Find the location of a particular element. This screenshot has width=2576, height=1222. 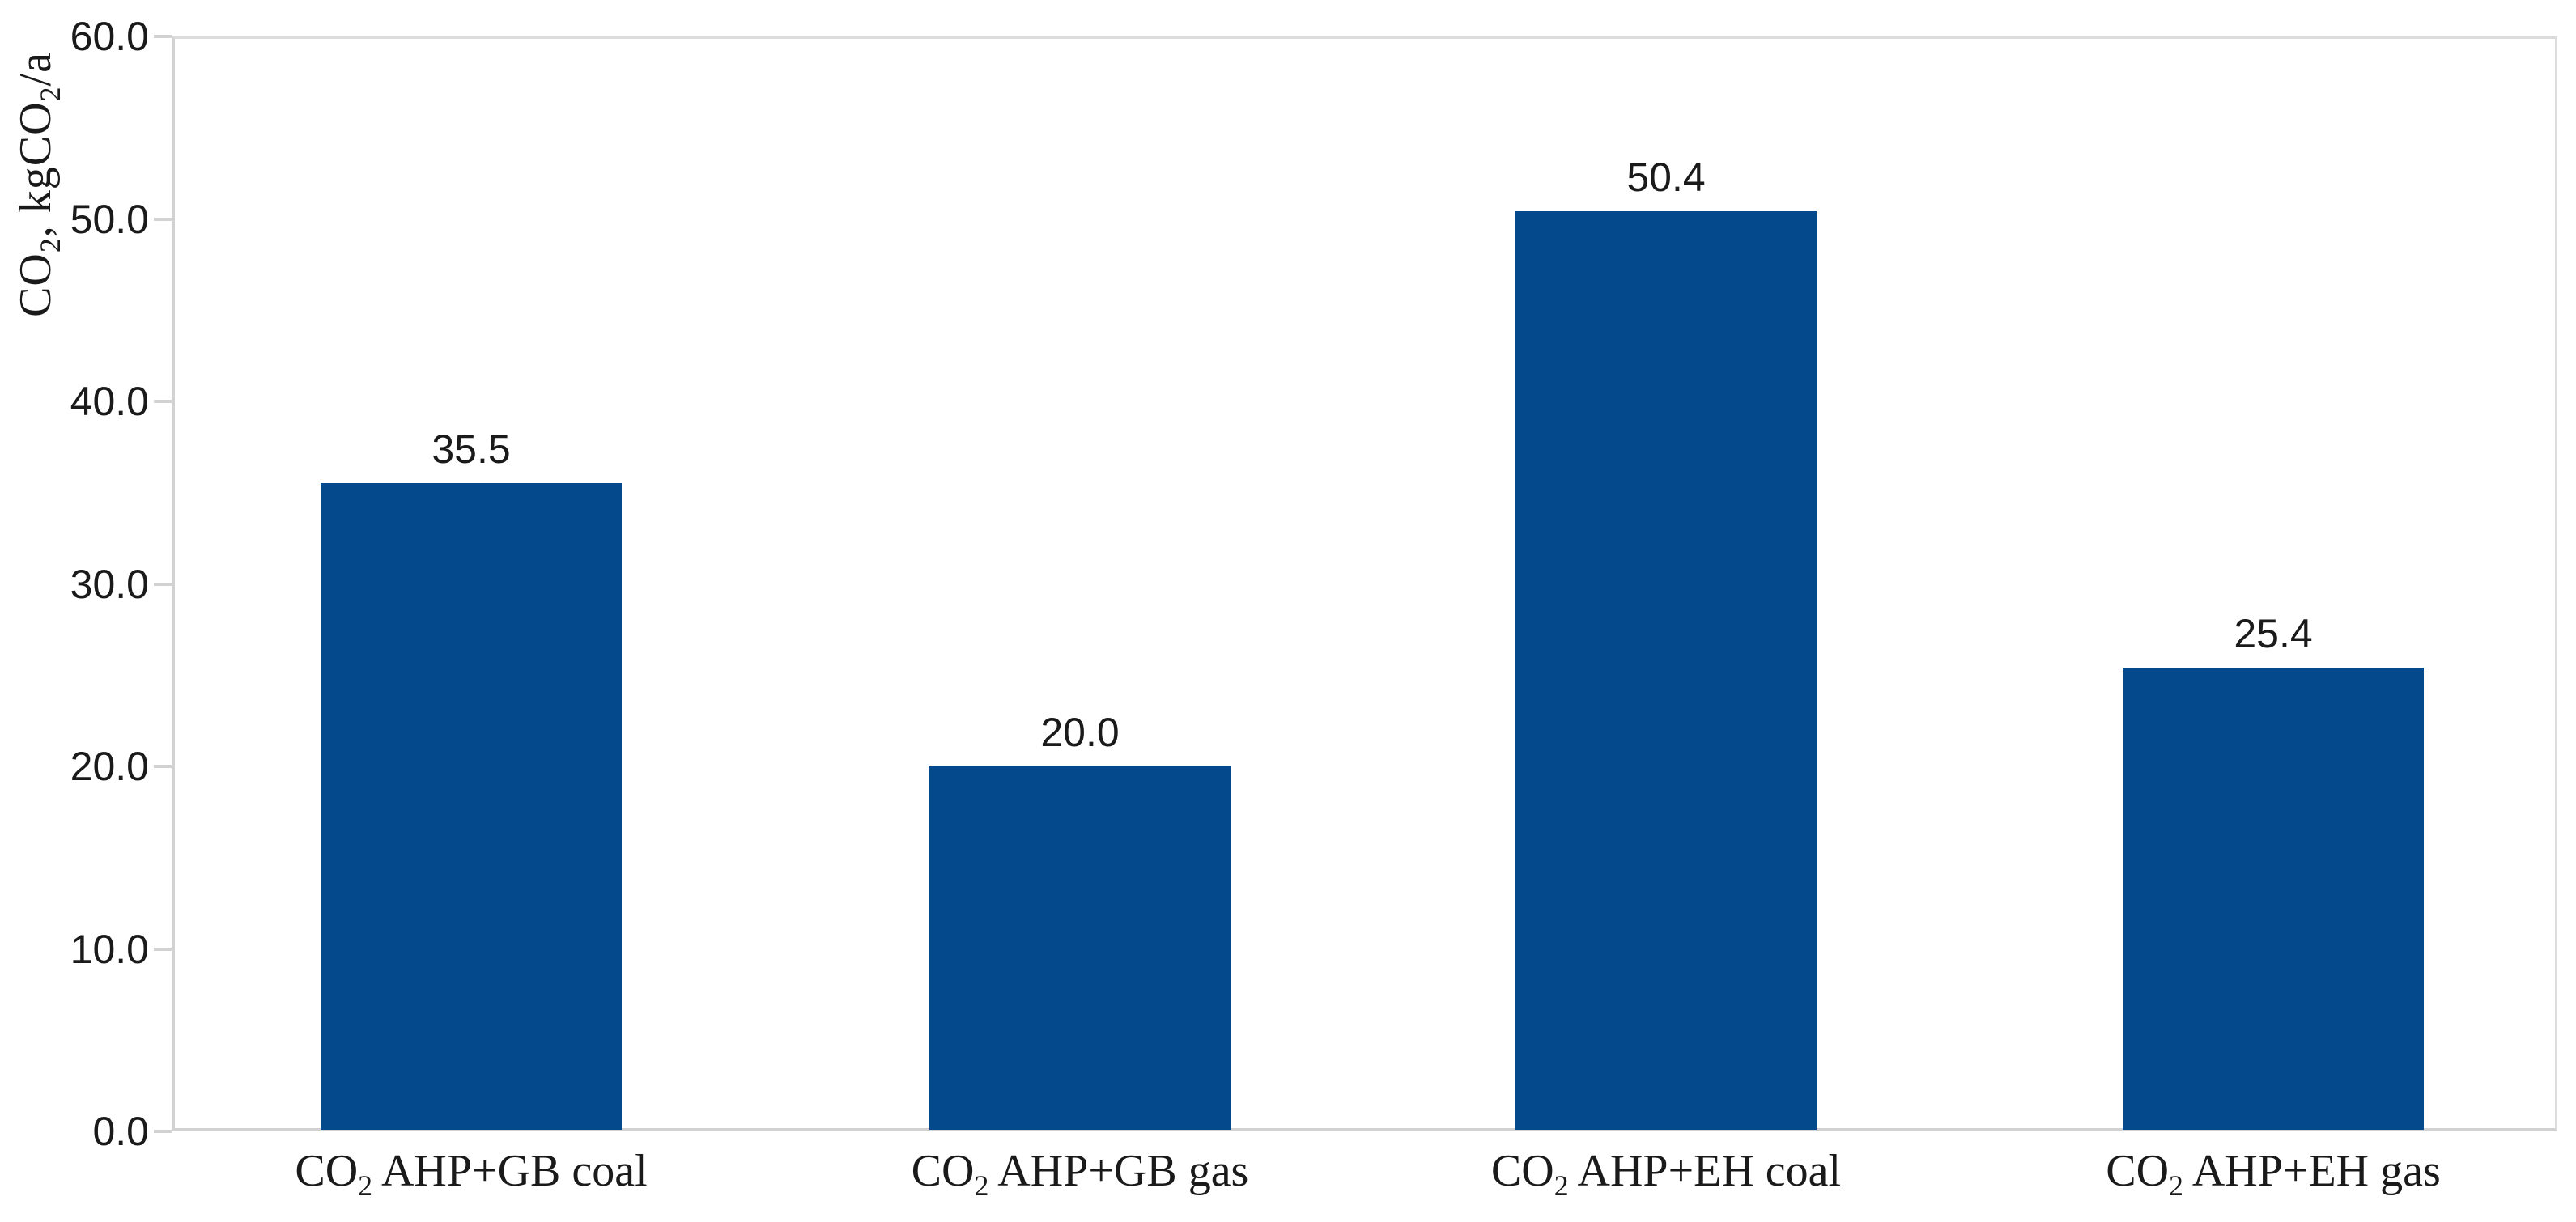

y-tick-label: 0.0 is located at coordinates (120, 1131).